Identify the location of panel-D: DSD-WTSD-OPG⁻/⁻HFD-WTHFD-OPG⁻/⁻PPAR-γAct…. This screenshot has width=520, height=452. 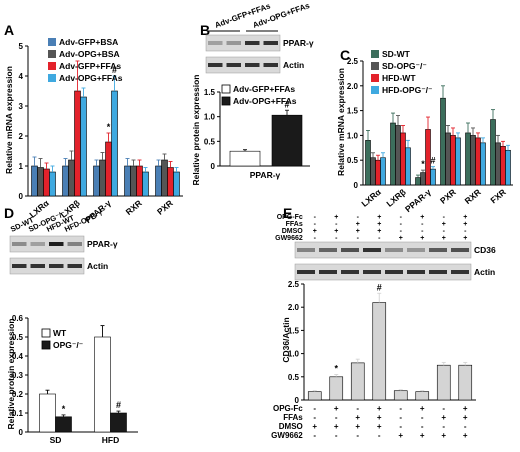
(71, 325).